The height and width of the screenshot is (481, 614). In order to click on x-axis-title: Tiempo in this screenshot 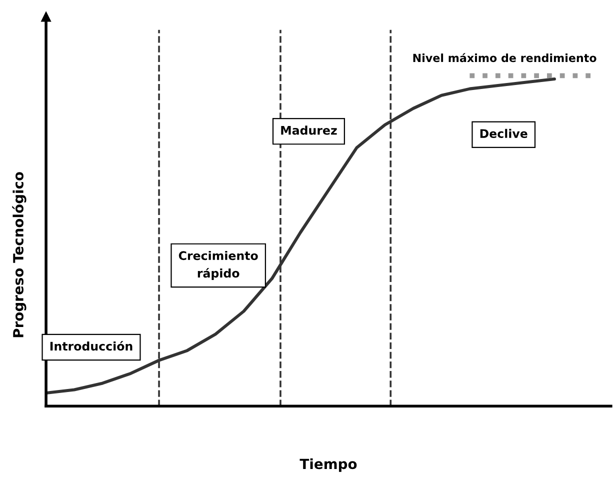, I will do `click(328, 465)`.